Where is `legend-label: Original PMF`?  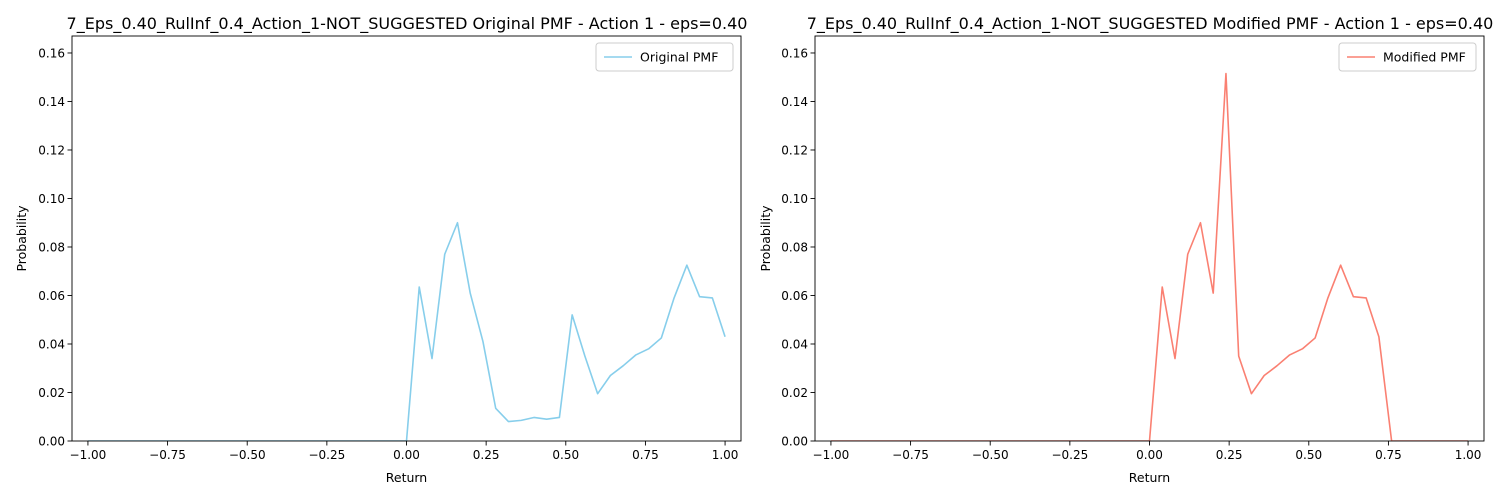
legend-label: Original PMF is located at coordinates (679, 57).